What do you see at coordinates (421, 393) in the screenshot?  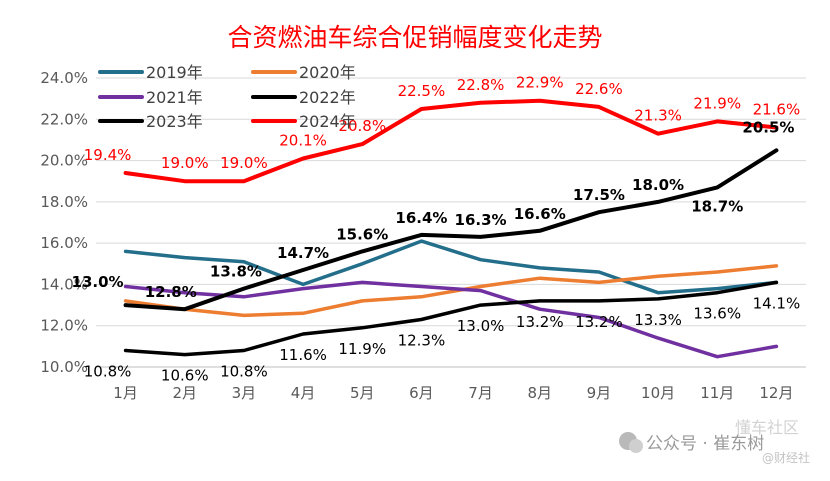 I see `x-tick-label: 6月` at bounding box center [421, 393].